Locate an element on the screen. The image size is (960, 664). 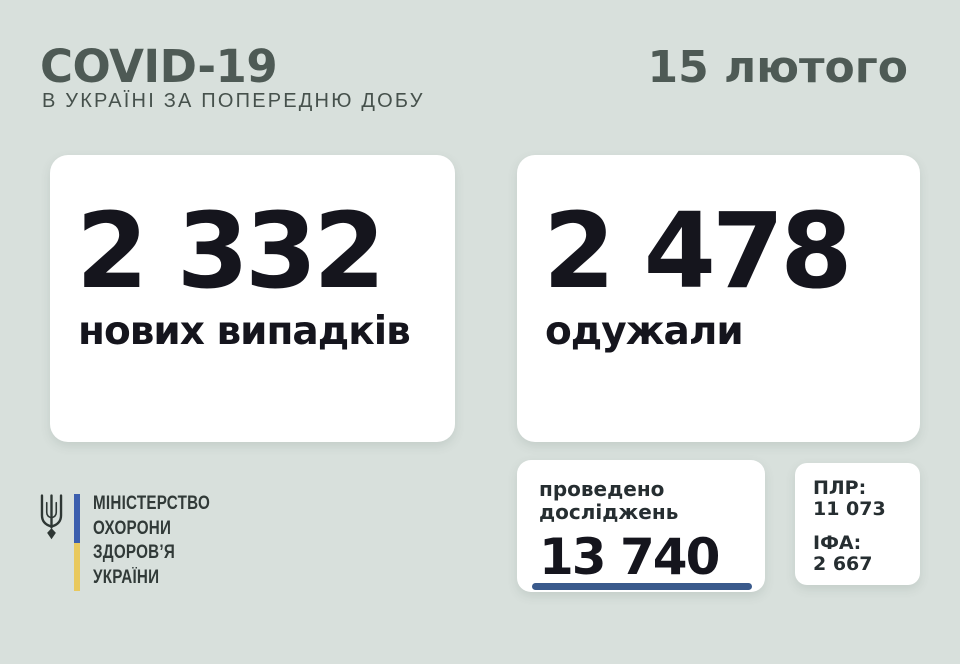
recovered-label: одужали is located at coordinates (644, 331).